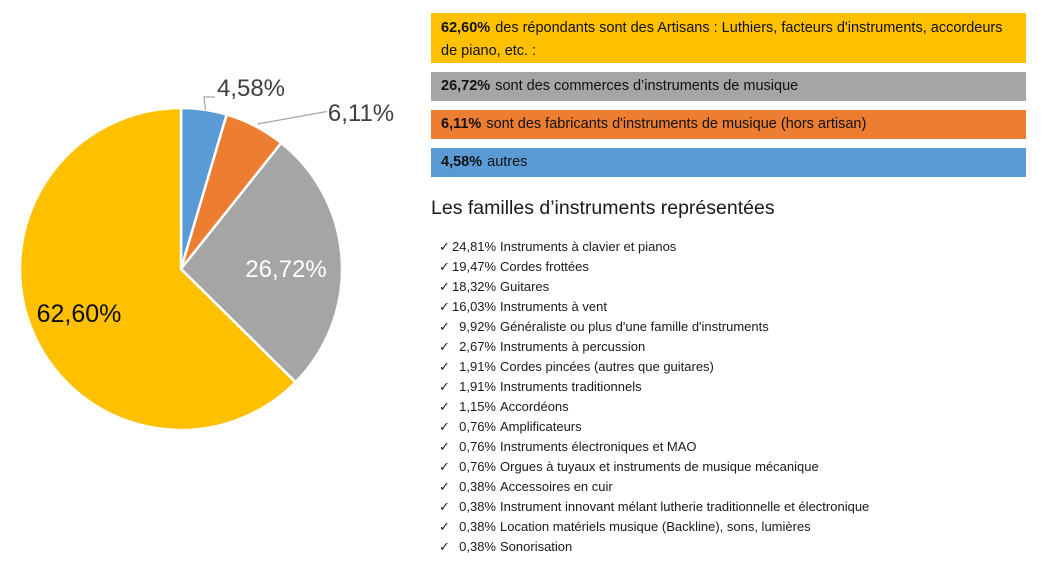 This screenshot has height=580, width=1045. I want to click on legend-percent: 26,72%, so click(466, 86).